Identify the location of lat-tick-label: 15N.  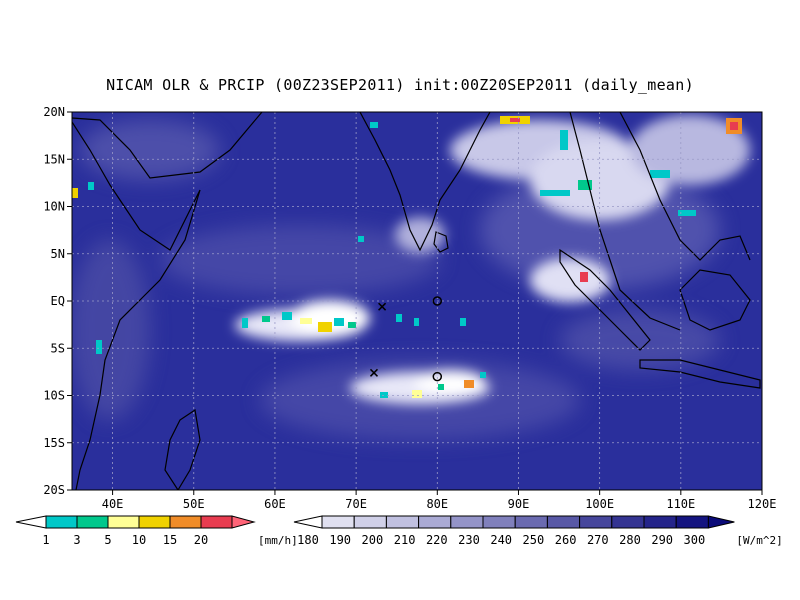
(54, 159).